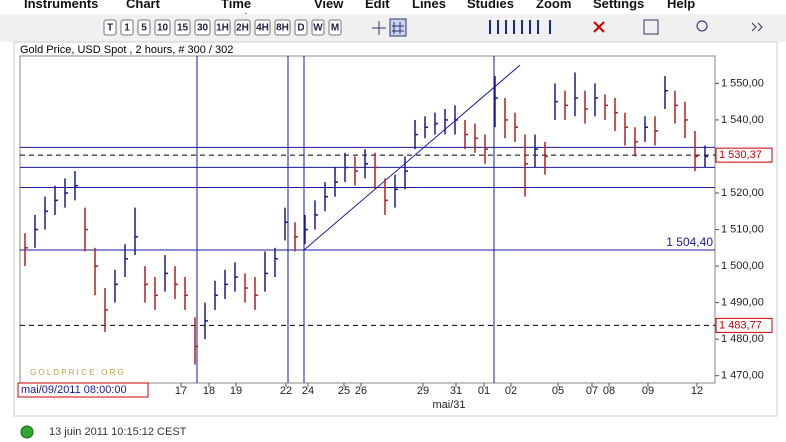  I want to click on toolbar-button-label: M, so click(335, 28).